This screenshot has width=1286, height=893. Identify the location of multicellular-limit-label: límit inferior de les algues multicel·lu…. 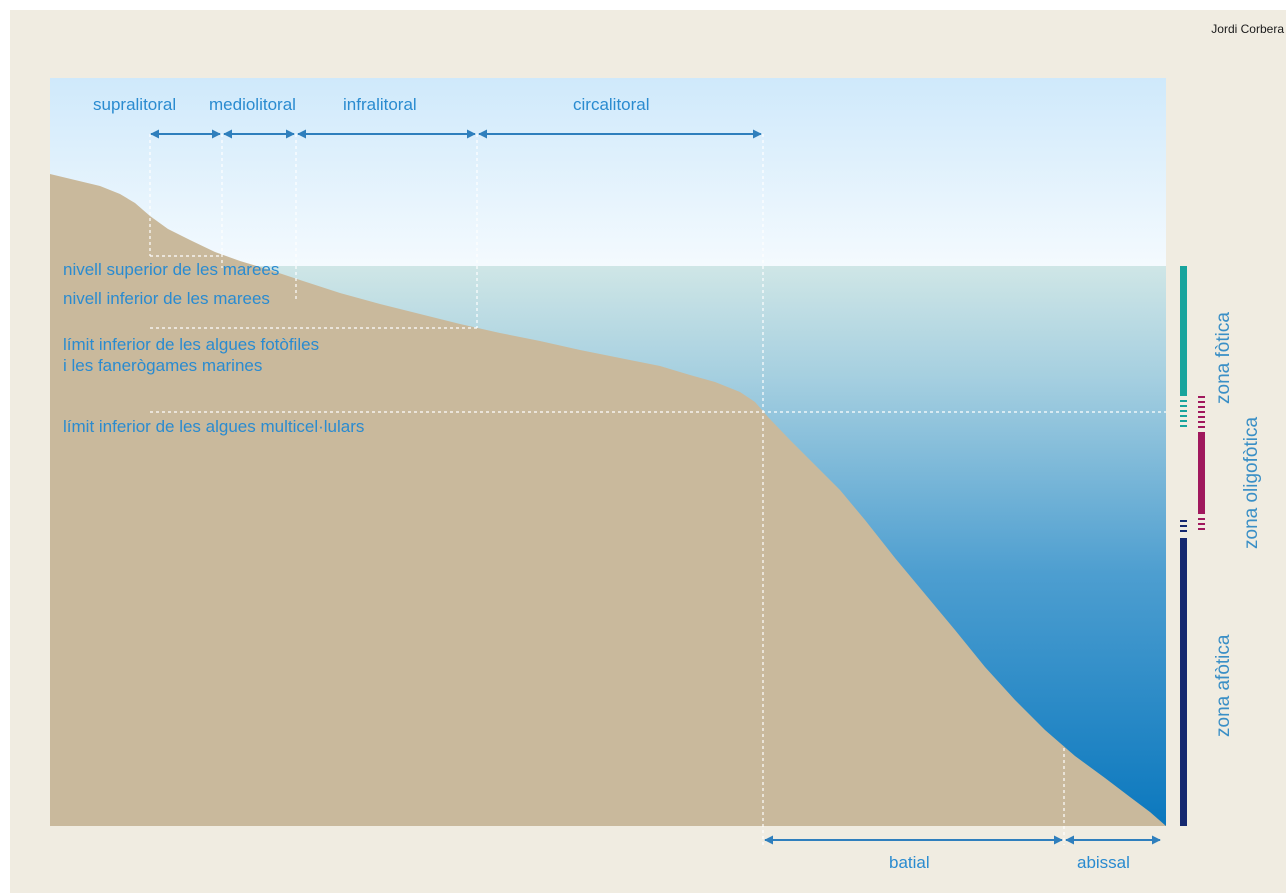
(213, 426).